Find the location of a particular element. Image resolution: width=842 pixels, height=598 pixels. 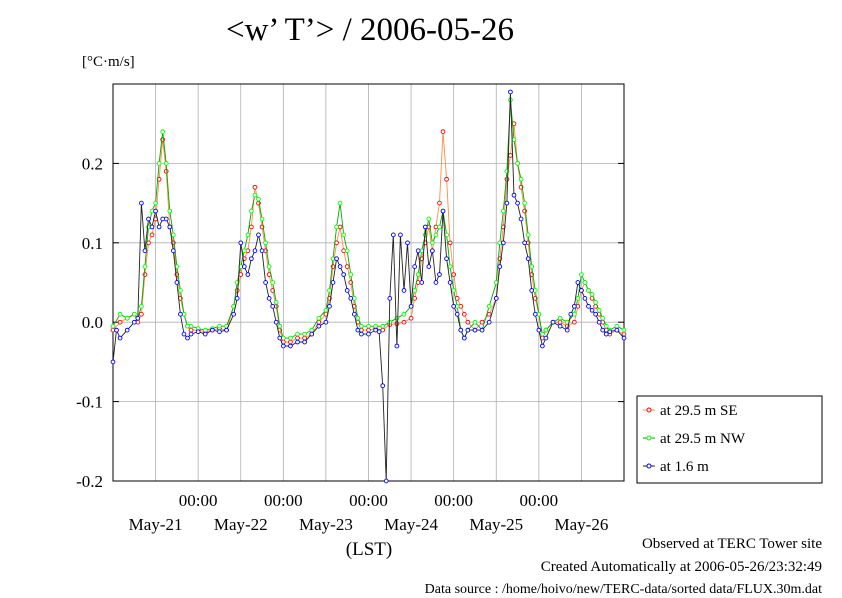

y-tick-label: -0.2 is located at coordinates (89, 481).